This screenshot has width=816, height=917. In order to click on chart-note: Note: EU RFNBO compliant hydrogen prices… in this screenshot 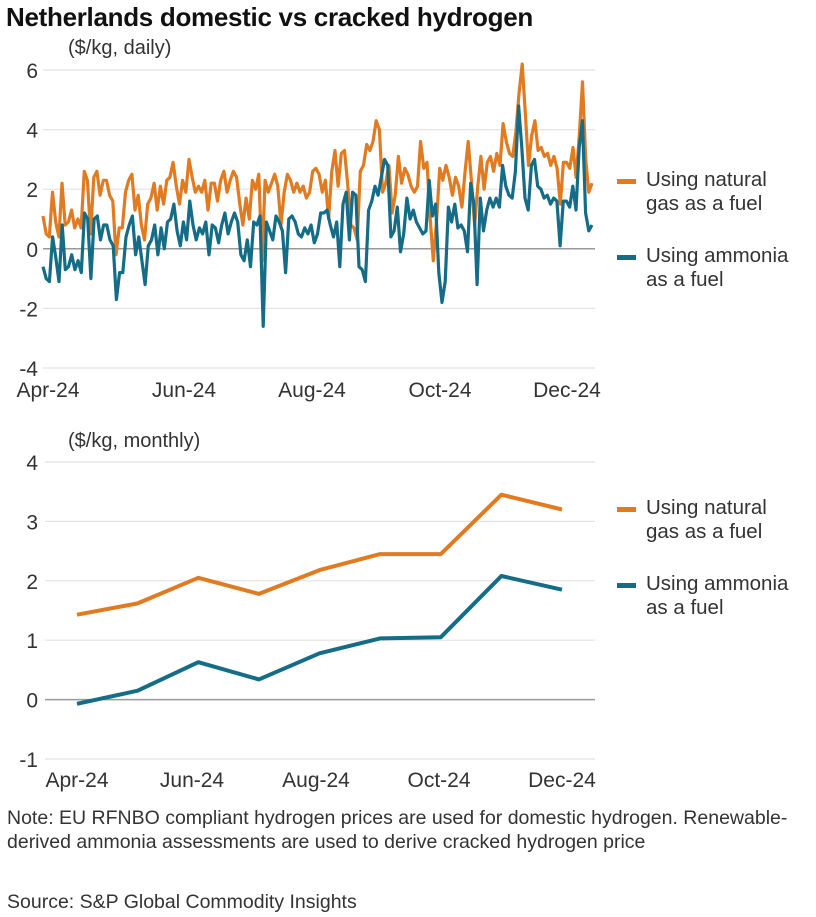, I will do `click(397, 830)`.